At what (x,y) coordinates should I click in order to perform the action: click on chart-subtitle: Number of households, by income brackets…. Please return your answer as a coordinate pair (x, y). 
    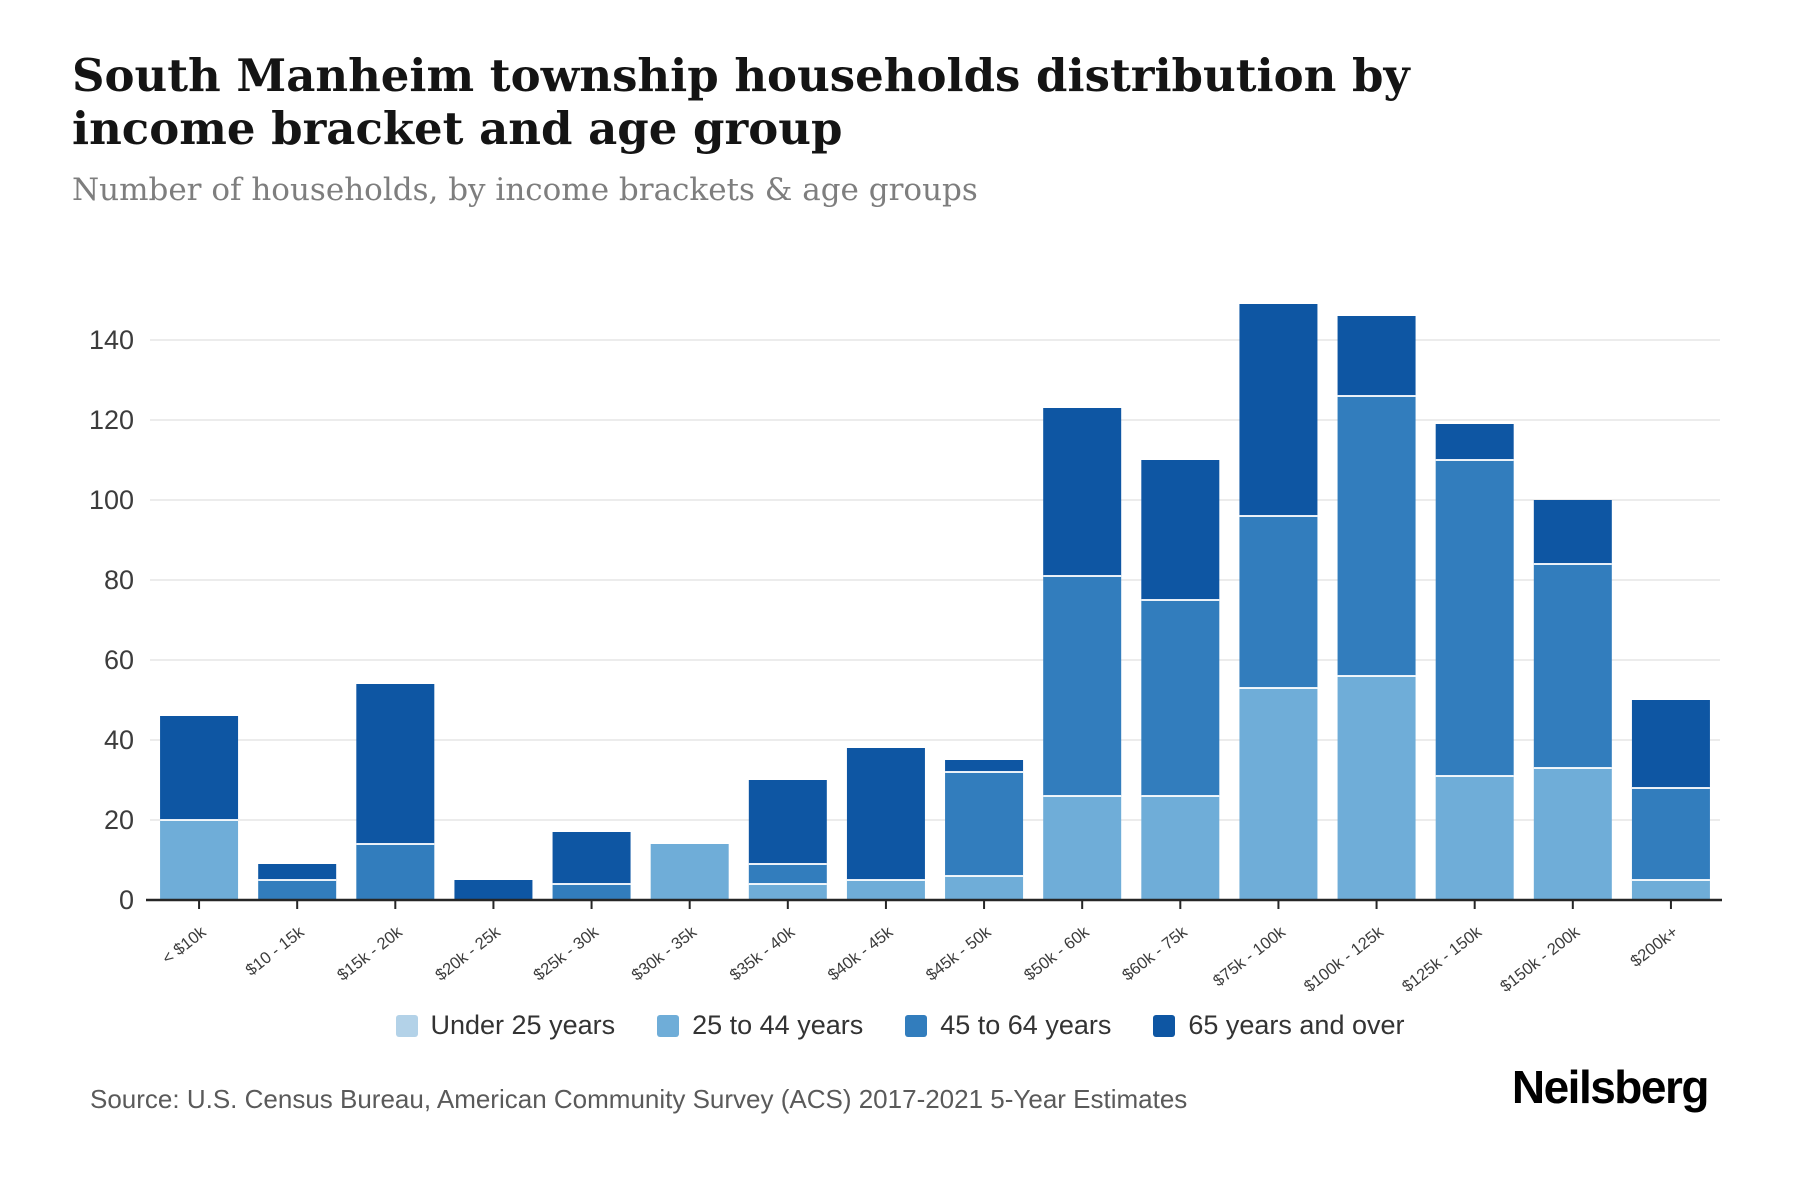
    Looking at the image, I should click on (525, 190).